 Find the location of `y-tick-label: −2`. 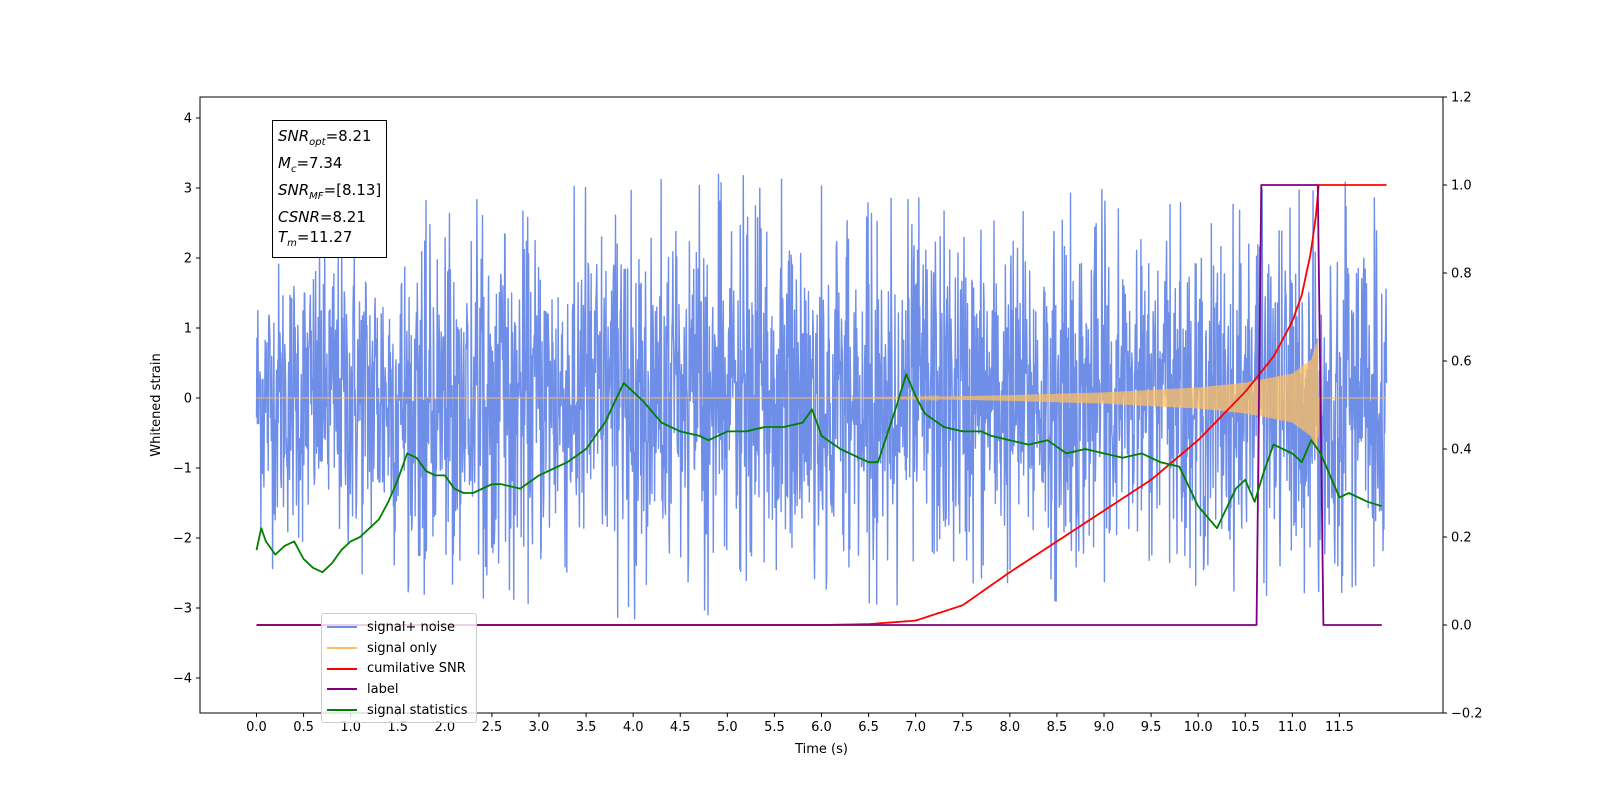

y-tick-label: −2 is located at coordinates (182, 539).